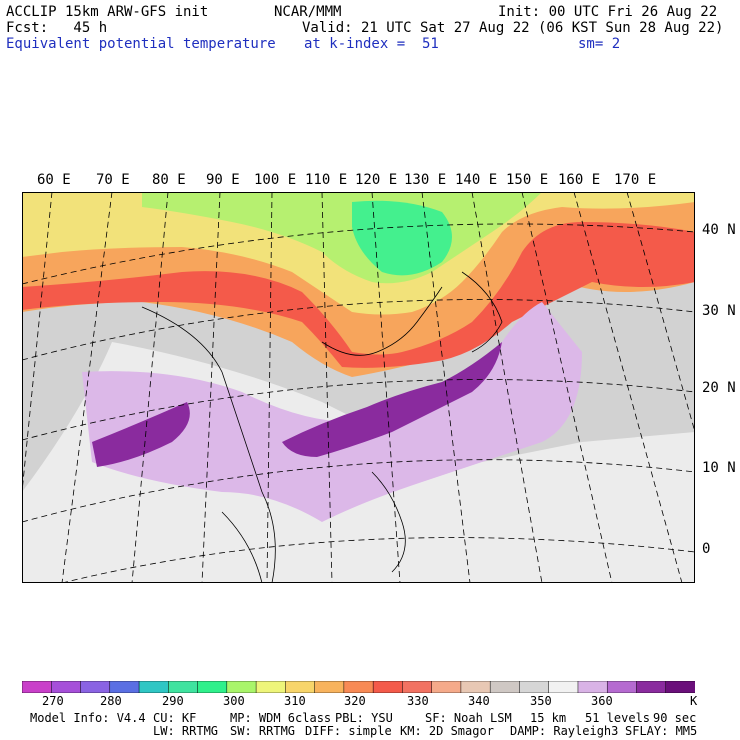 This screenshot has width=740, height=740. What do you see at coordinates (476, 180) in the screenshot?
I see `lon-label: 140 E` at bounding box center [476, 180].